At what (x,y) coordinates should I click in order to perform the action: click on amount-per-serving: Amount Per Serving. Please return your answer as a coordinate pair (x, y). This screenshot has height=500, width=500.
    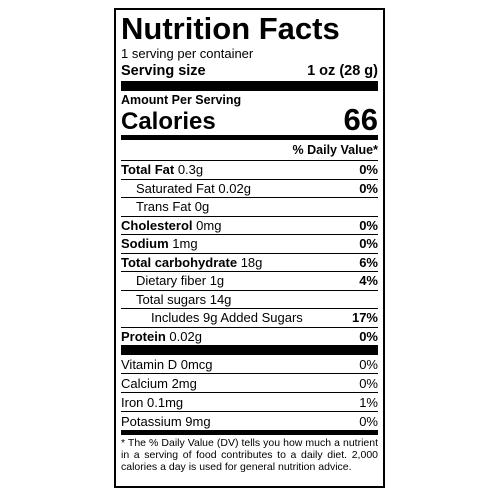
    Looking at the image, I should click on (181, 100).